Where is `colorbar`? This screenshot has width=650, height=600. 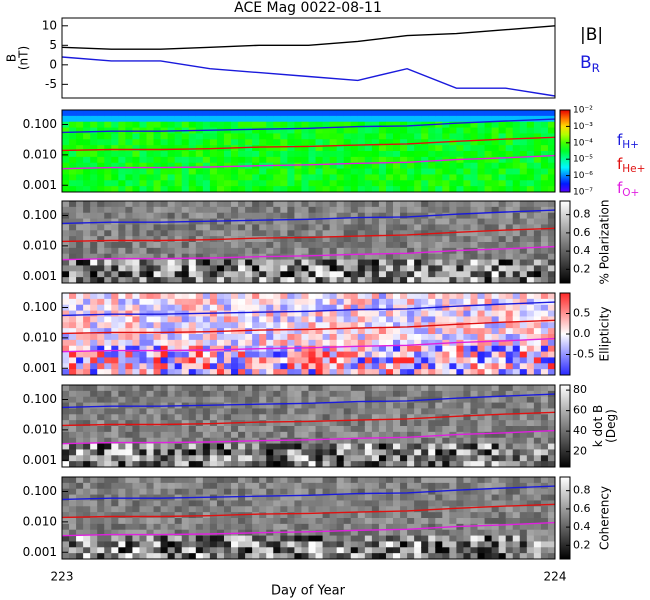 colorbar is located at coordinates (565, 426).